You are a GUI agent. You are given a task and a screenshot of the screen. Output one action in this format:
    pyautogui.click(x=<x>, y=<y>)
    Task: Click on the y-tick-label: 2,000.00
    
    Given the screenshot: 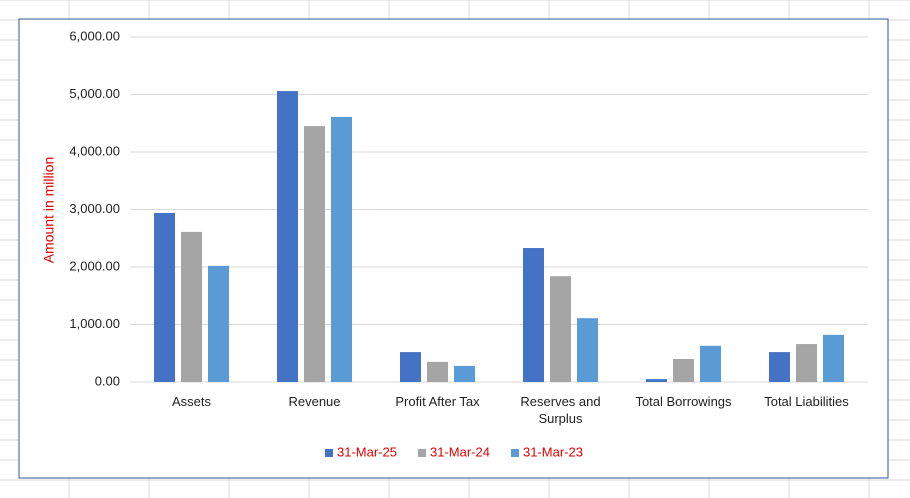 What is the action you would take?
    pyautogui.click(x=94, y=265)
    